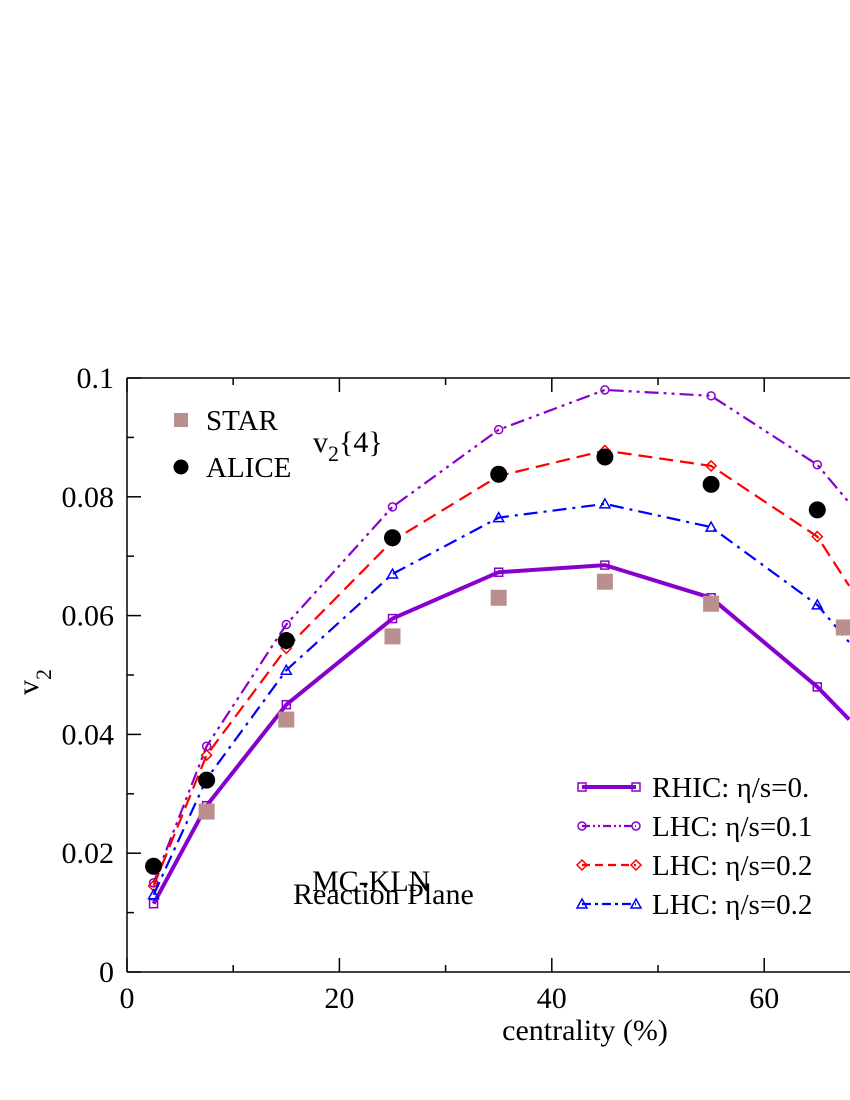  I want to click on x-tick-label-0: 0, so click(127, 998).